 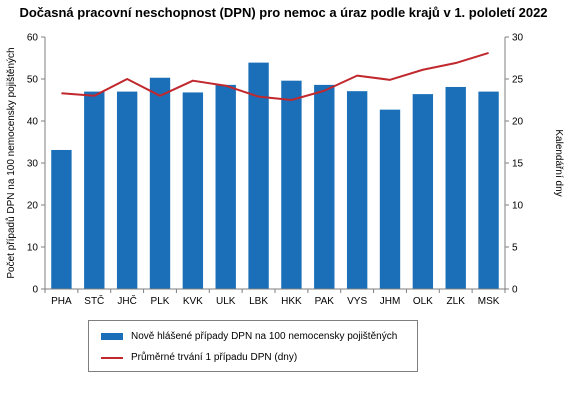 I want to click on bar-plk, so click(x=160, y=183).